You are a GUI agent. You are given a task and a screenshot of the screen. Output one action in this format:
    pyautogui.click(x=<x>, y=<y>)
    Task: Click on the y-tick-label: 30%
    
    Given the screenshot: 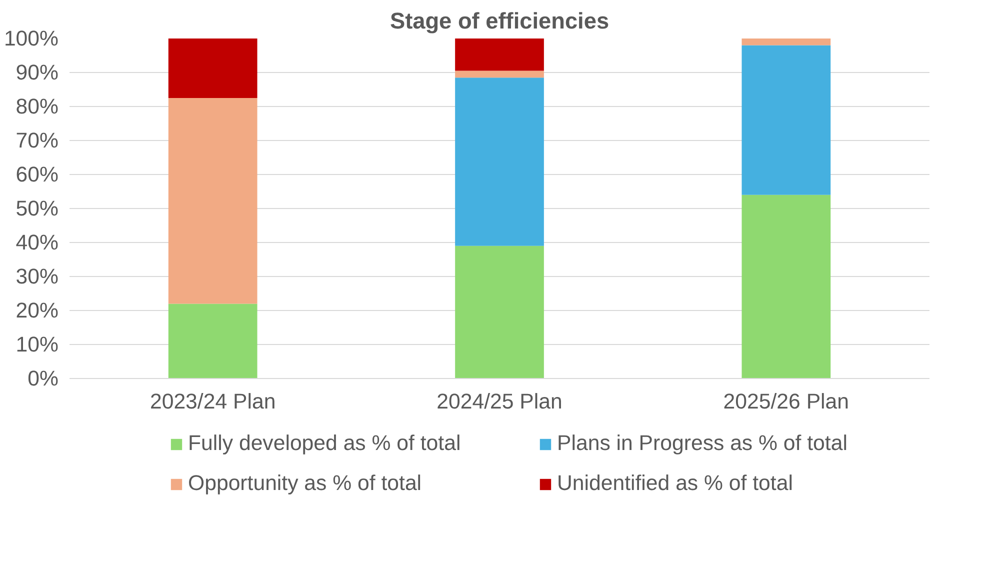 What is the action you would take?
    pyautogui.click(x=37, y=276)
    